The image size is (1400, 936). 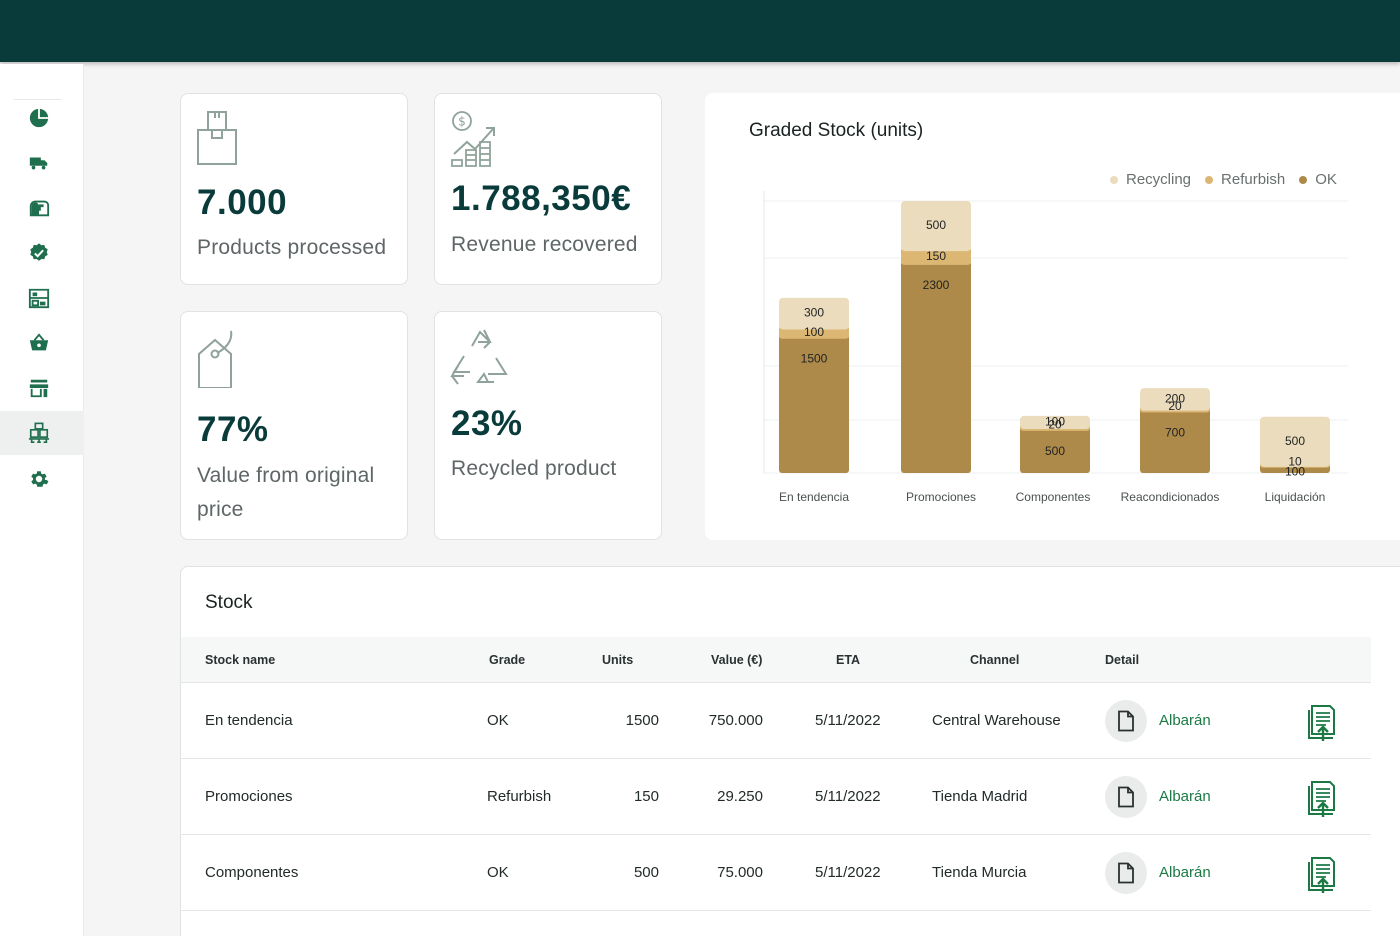 What do you see at coordinates (42, 208) in the screenshot?
I see `sidebar-item-mailbox` at bounding box center [42, 208].